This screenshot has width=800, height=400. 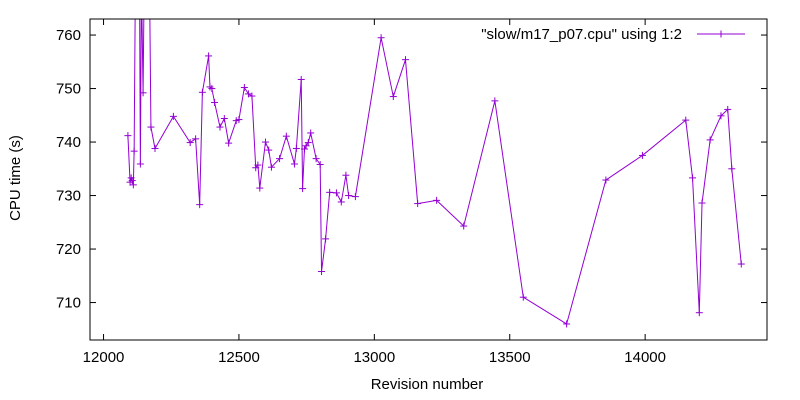 What do you see at coordinates (68, 249) in the screenshot?
I see `y-tick-label: 720` at bounding box center [68, 249].